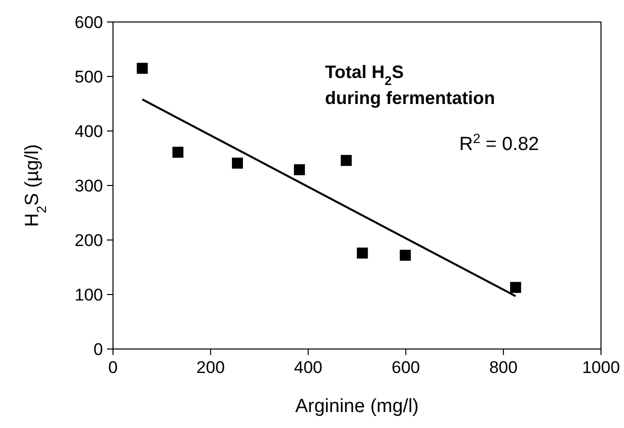 This screenshot has width=624, height=428. I want to click on y-tick-label: 300, so click(88, 186).